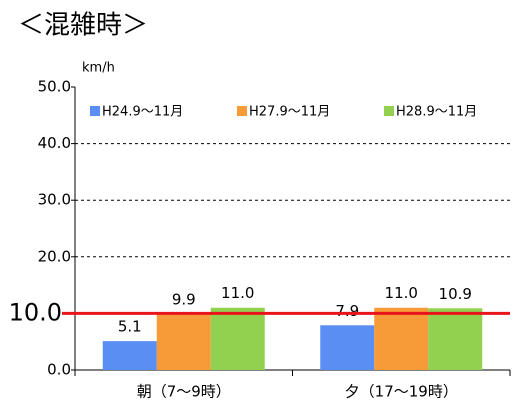 The image size is (517, 414). What do you see at coordinates (347, 311) in the screenshot?
I see `value-label: 7.9` at bounding box center [347, 311].